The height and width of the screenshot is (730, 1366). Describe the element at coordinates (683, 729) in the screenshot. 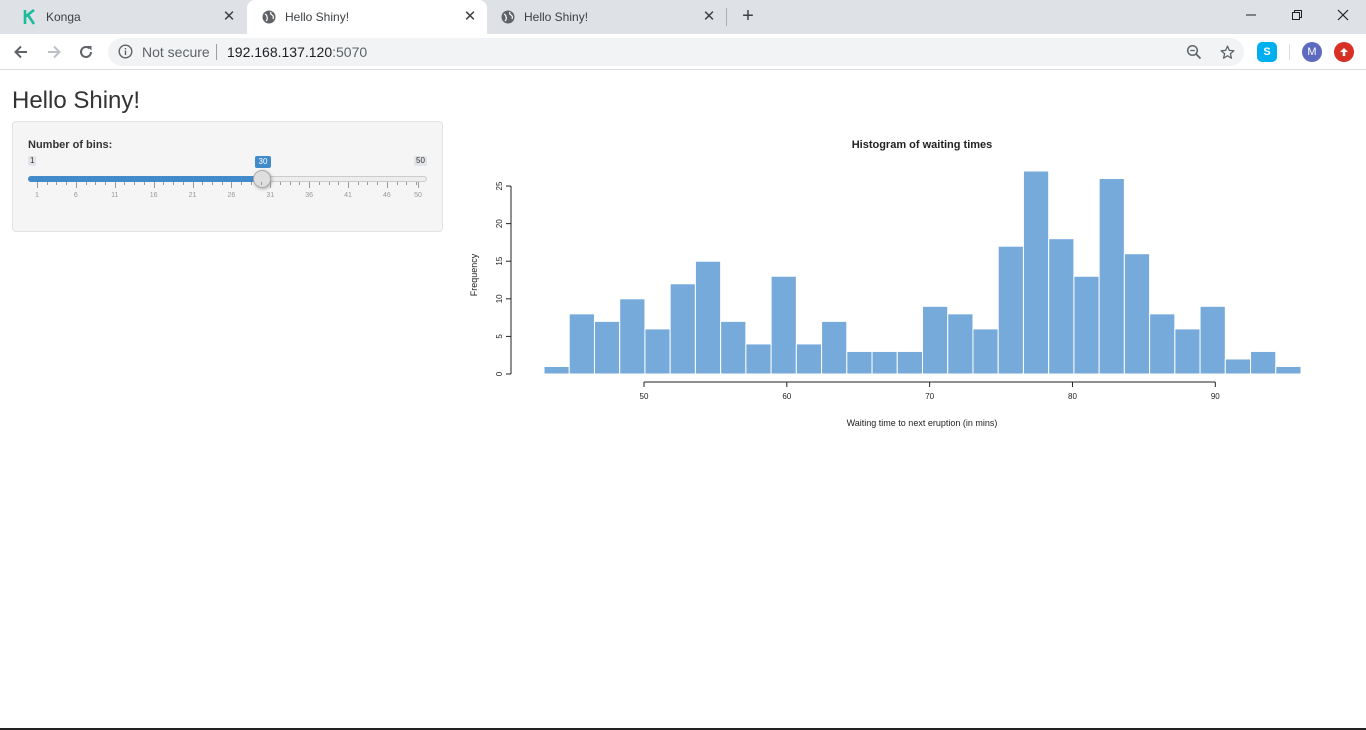

I see `screen-bottom-edge` at that location.